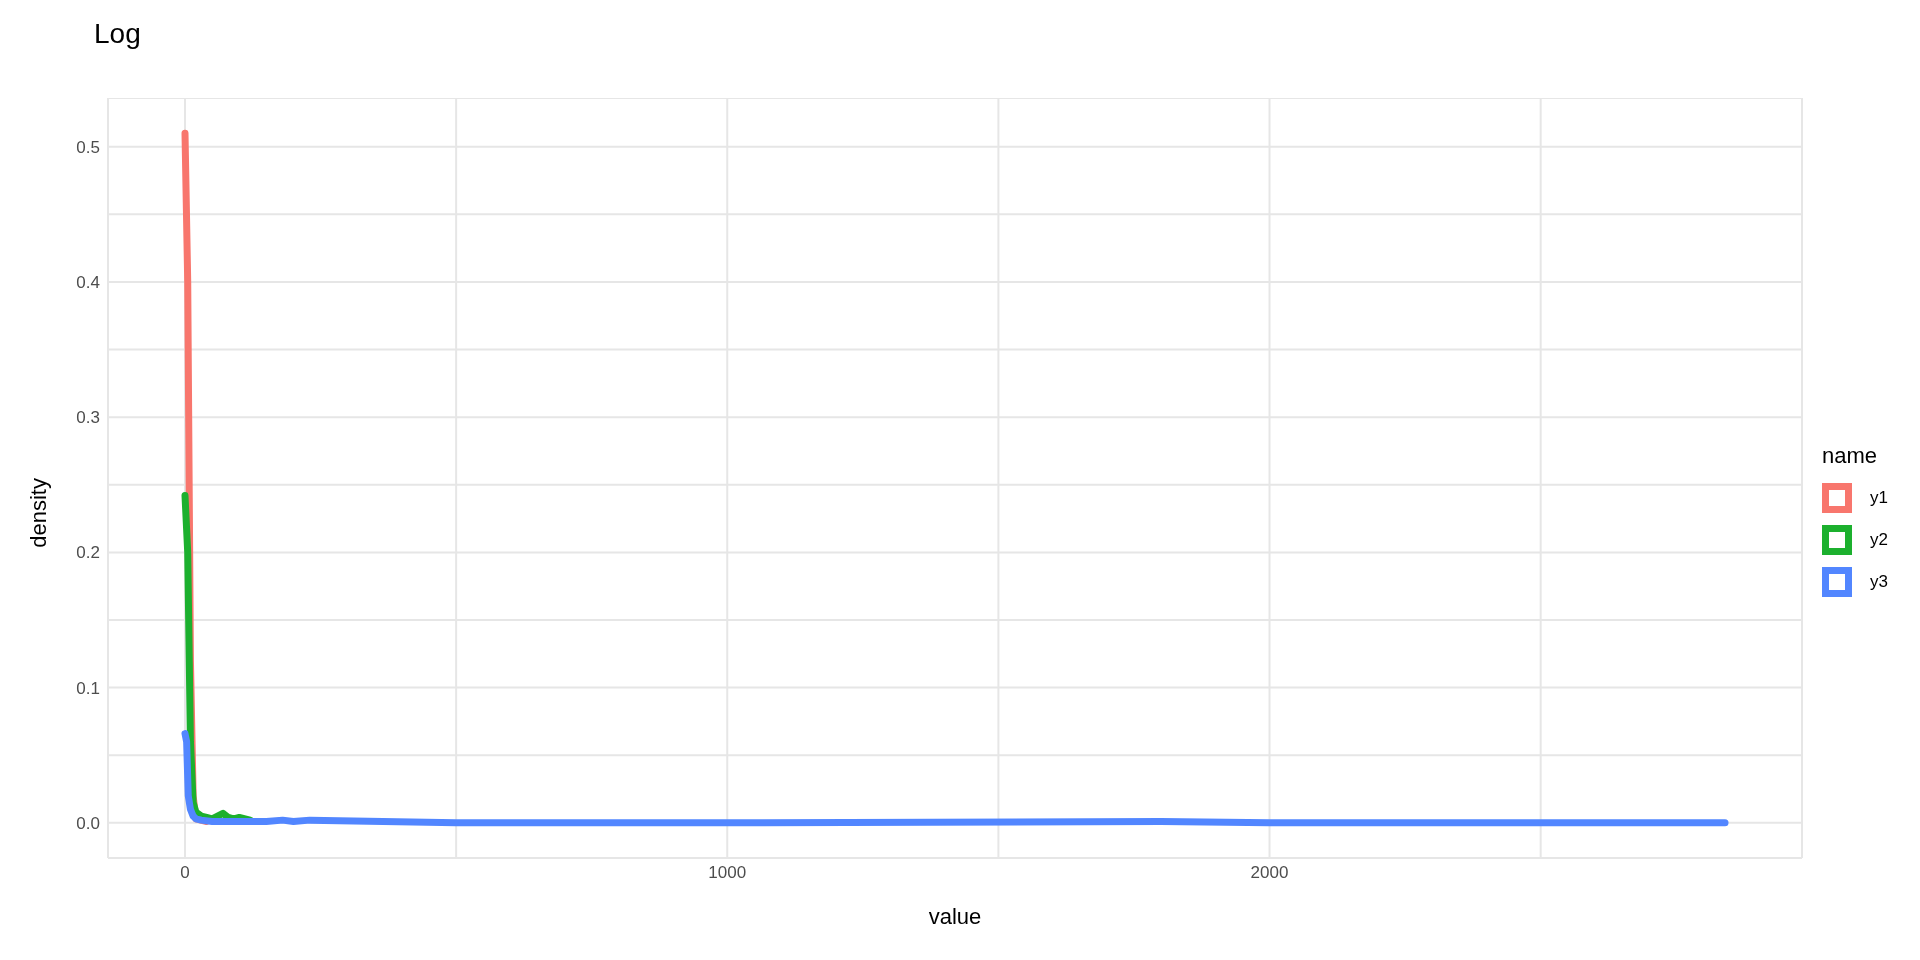  What do you see at coordinates (38, 513) in the screenshot?
I see `y-axis-title: density` at bounding box center [38, 513].